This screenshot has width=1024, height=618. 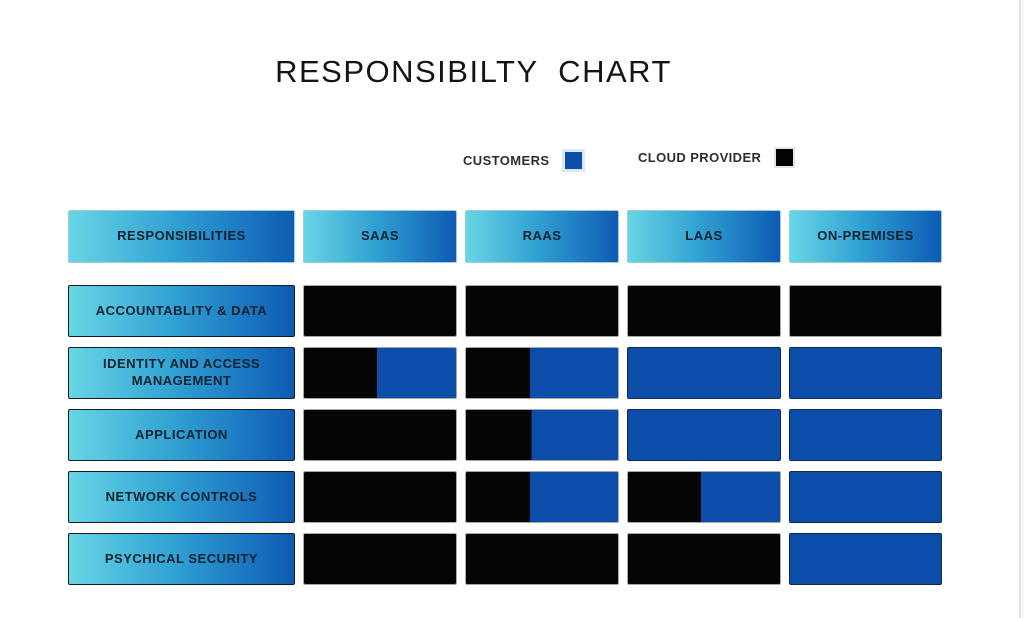 I want to click on column-header-on-premises: ON-PREMISES, so click(x=865, y=236).